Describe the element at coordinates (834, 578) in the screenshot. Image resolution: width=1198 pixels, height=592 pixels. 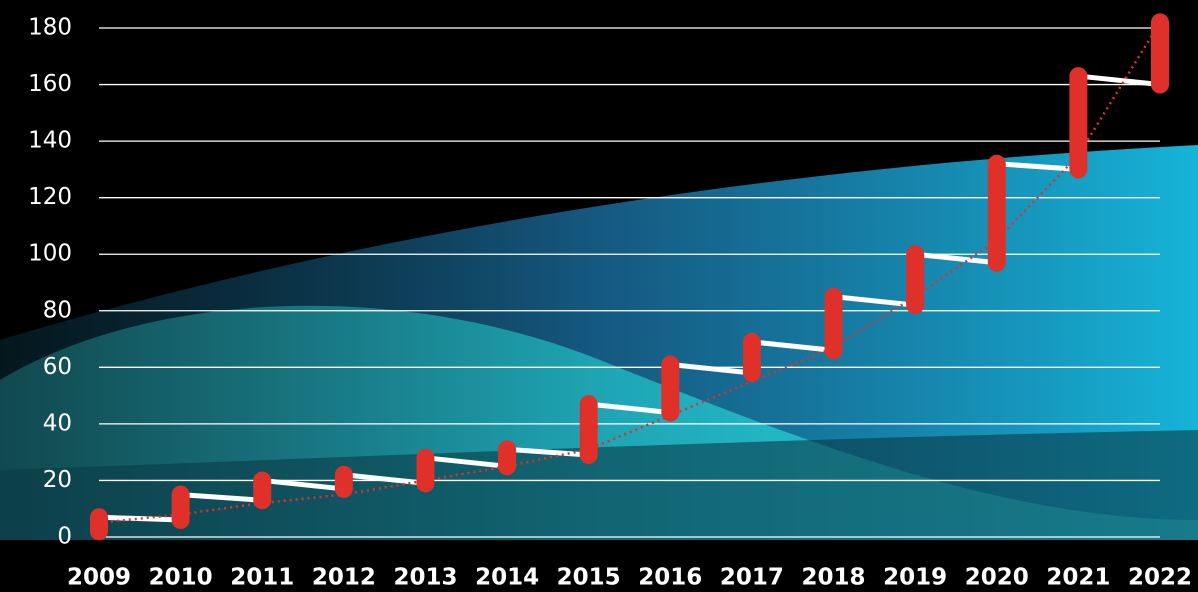
I see `x-tick-label: 2018` at that location.